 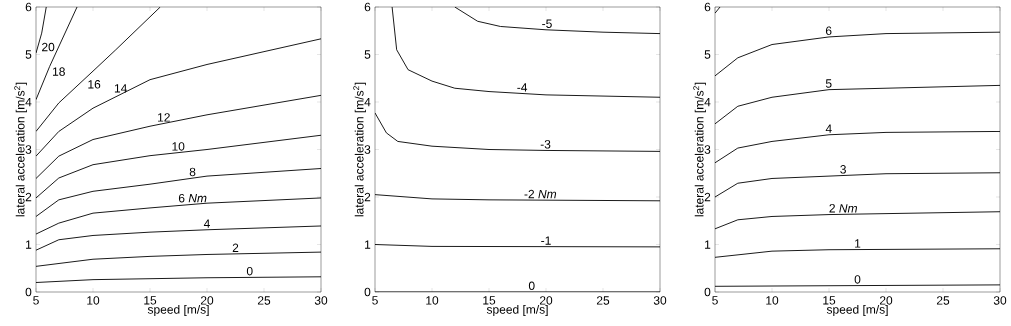 I want to click on series-label: -3, so click(x=545, y=144).